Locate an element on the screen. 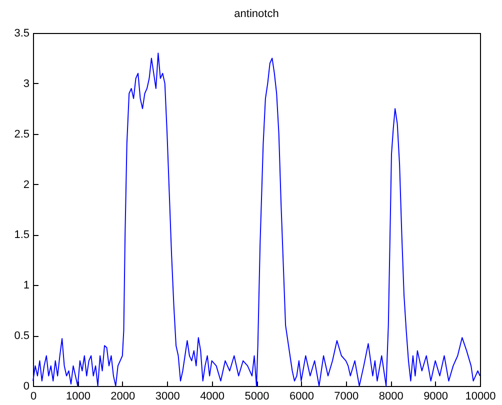 The height and width of the screenshot is (405, 502). chart-title: antinotch is located at coordinates (256, 14).